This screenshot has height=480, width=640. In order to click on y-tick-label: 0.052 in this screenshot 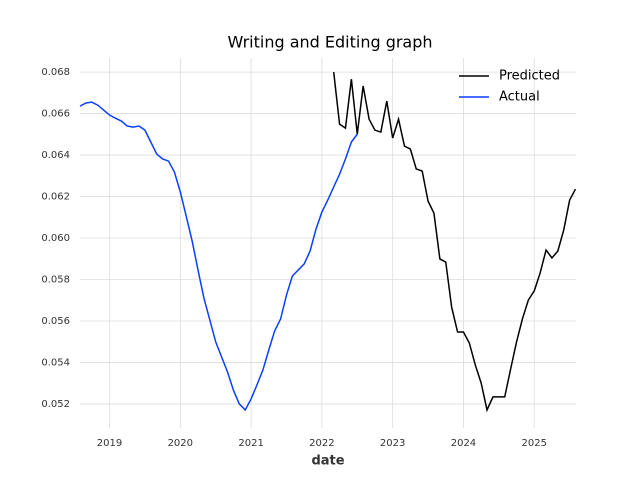, I will do `click(55, 404)`.